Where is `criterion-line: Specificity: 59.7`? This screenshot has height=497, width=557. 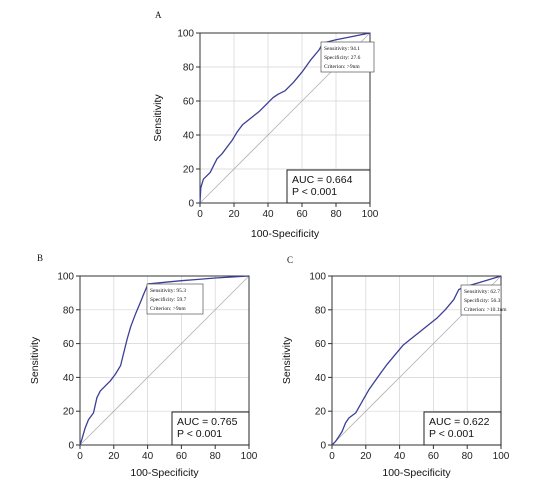 criterion-line: Specificity: 59.7 is located at coordinates (168, 299).